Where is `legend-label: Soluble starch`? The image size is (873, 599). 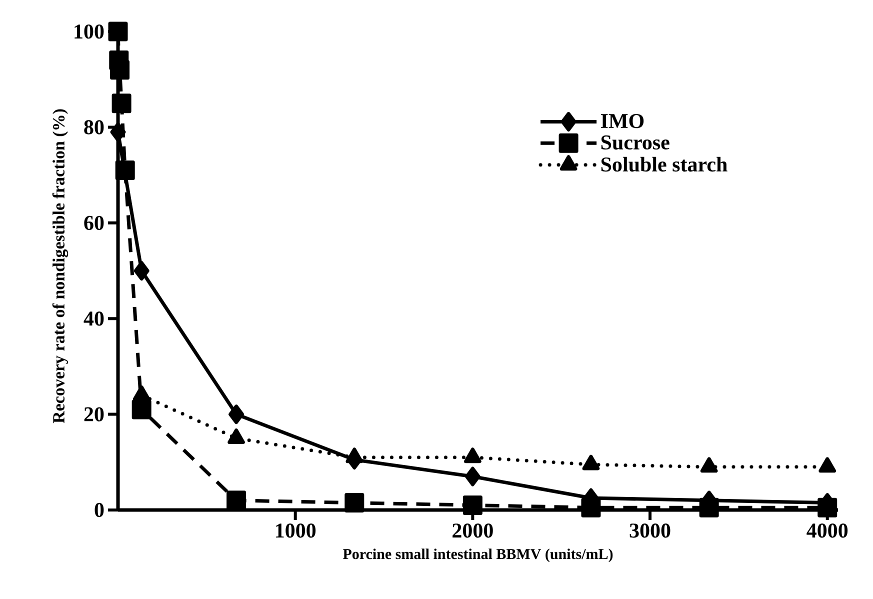
legend-label: Soluble starch is located at coordinates (664, 164).